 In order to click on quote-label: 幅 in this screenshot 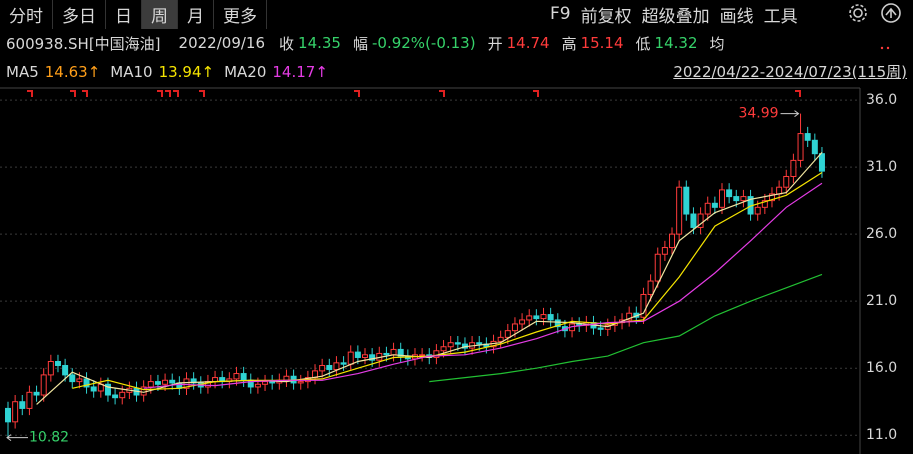, I will do `click(360, 43)`.